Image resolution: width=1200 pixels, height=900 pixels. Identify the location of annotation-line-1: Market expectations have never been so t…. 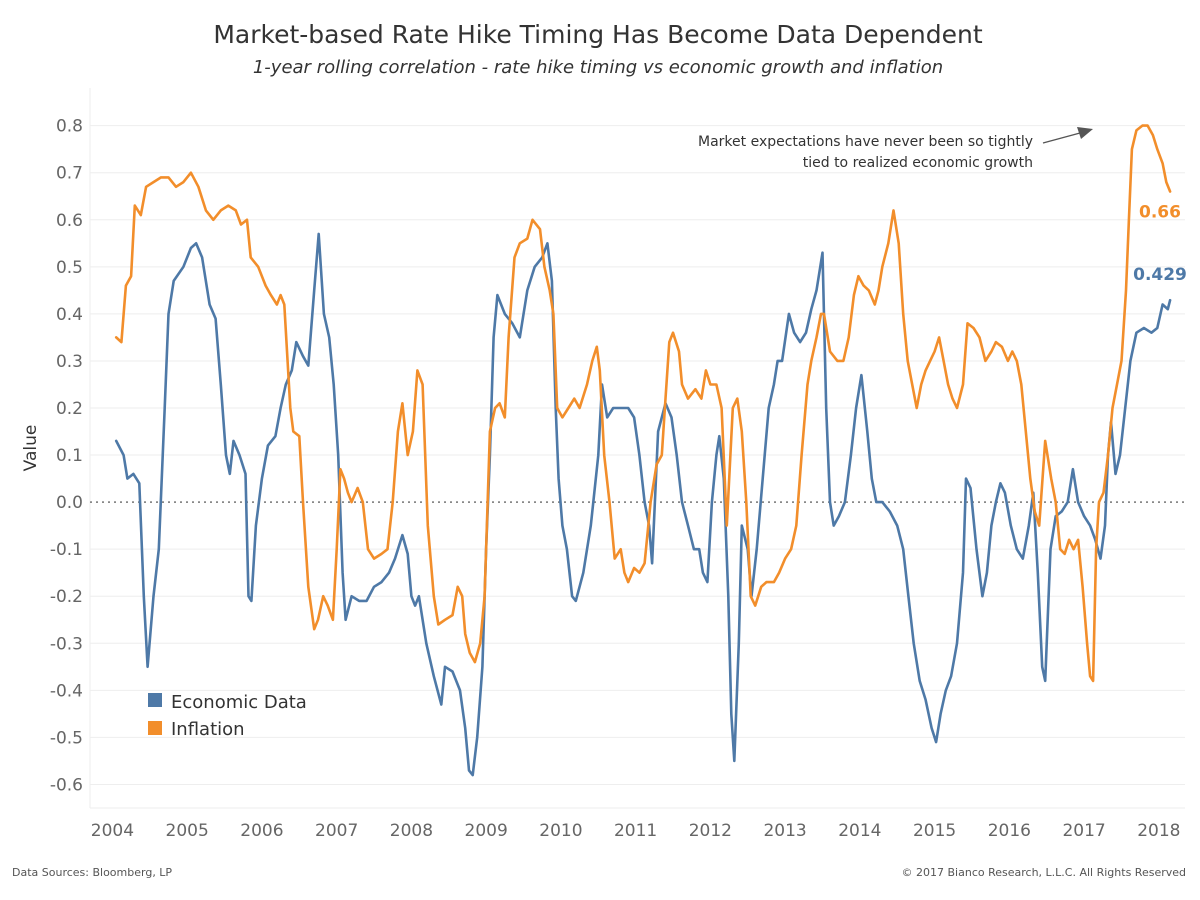
(865, 142).